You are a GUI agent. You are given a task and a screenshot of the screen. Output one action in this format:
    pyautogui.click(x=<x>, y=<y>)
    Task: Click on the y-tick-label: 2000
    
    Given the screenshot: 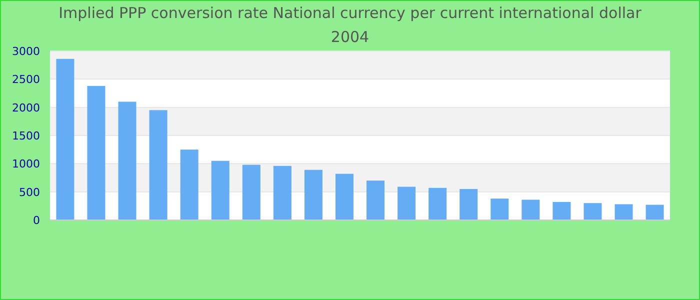 What is the action you would take?
    pyautogui.click(x=26, y=107)
    